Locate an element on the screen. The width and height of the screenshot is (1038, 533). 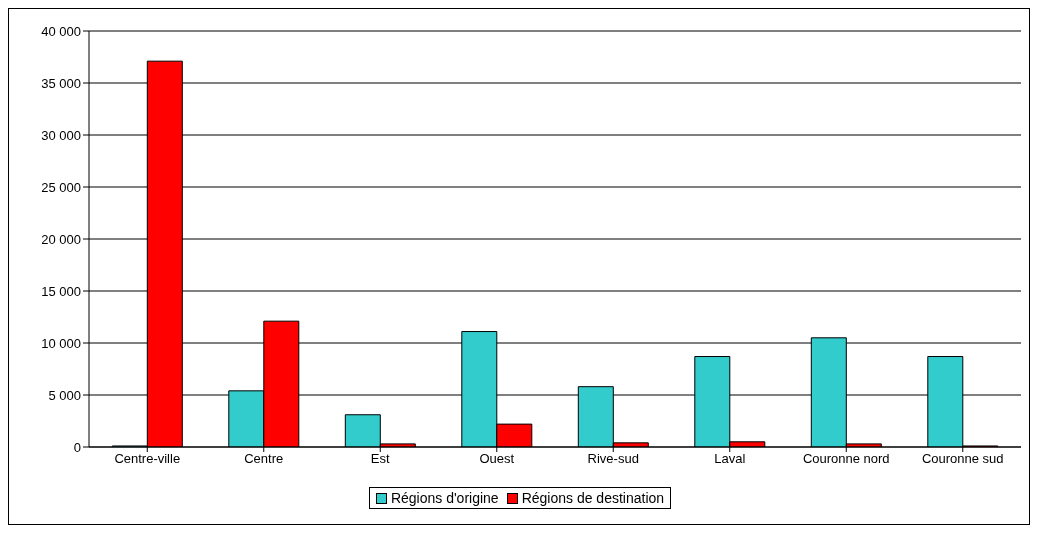
x-tick-label: Couronne nord is located at coordinates (846, 459).